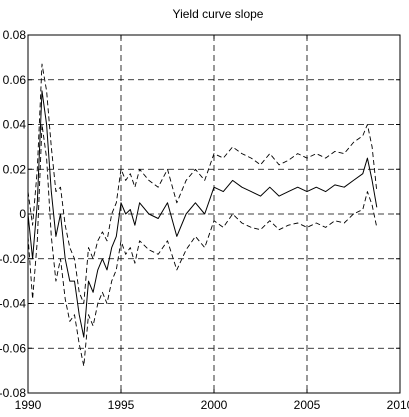 Image resolution: width=409 pixels, height=417 pixels. What do you see at coordinates (214, 405) in the screenshot?
I see `x-tick-label: 2000` at bounding box center [214, 405].